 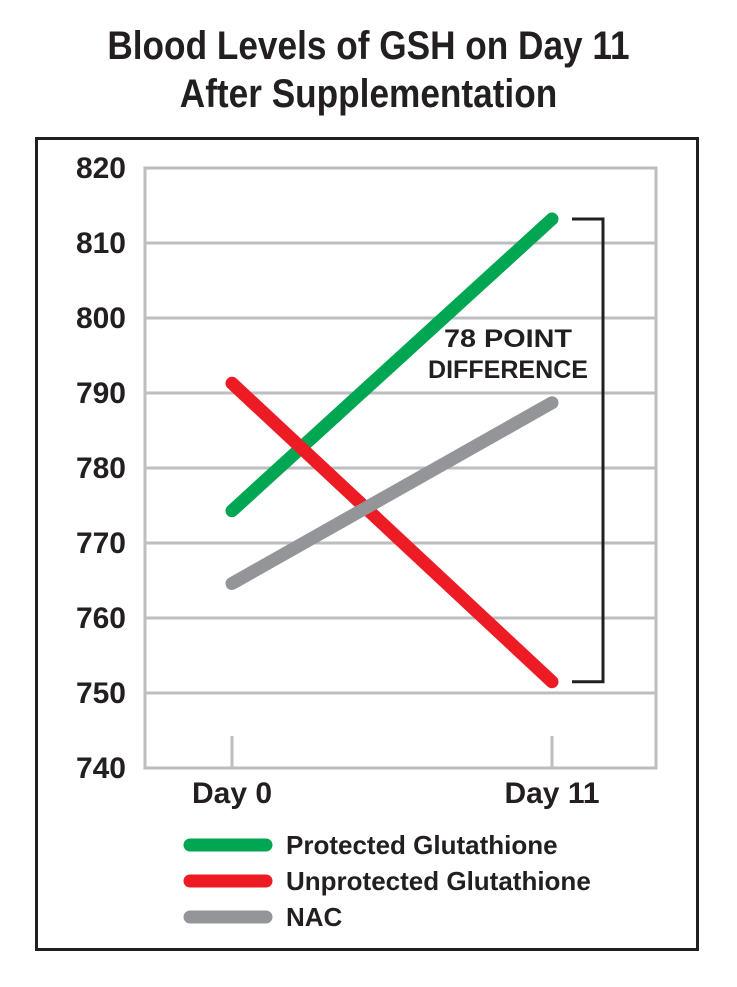 I want to click on x-tick-label-1: Day 11, so click(x=551, y=793).